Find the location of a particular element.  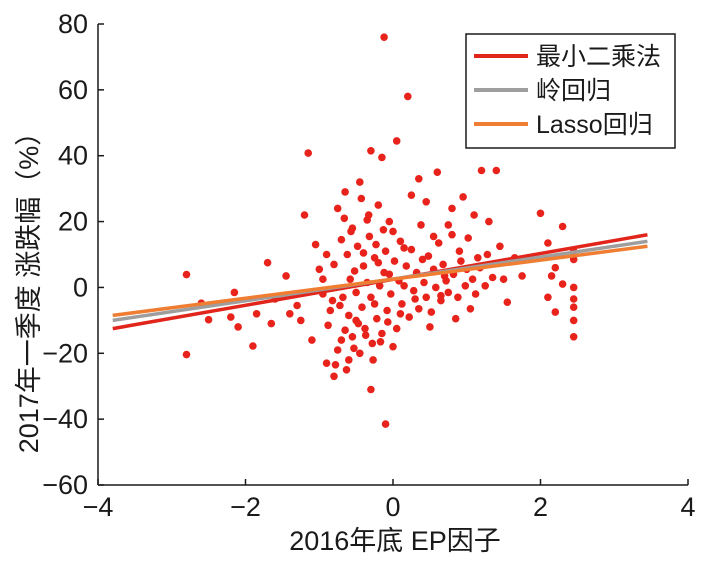

legend-label-ridge: 岭回归 is located at coordinates (573, 91).